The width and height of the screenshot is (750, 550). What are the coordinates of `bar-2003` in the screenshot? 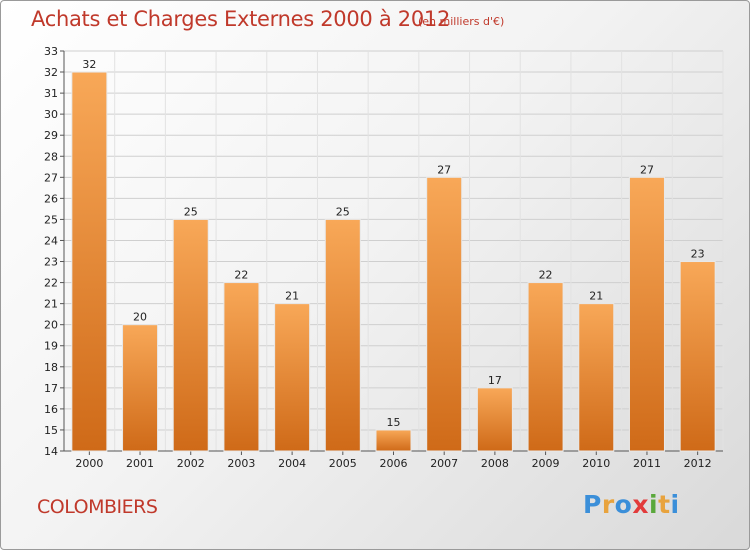 It's located at (241, 367).